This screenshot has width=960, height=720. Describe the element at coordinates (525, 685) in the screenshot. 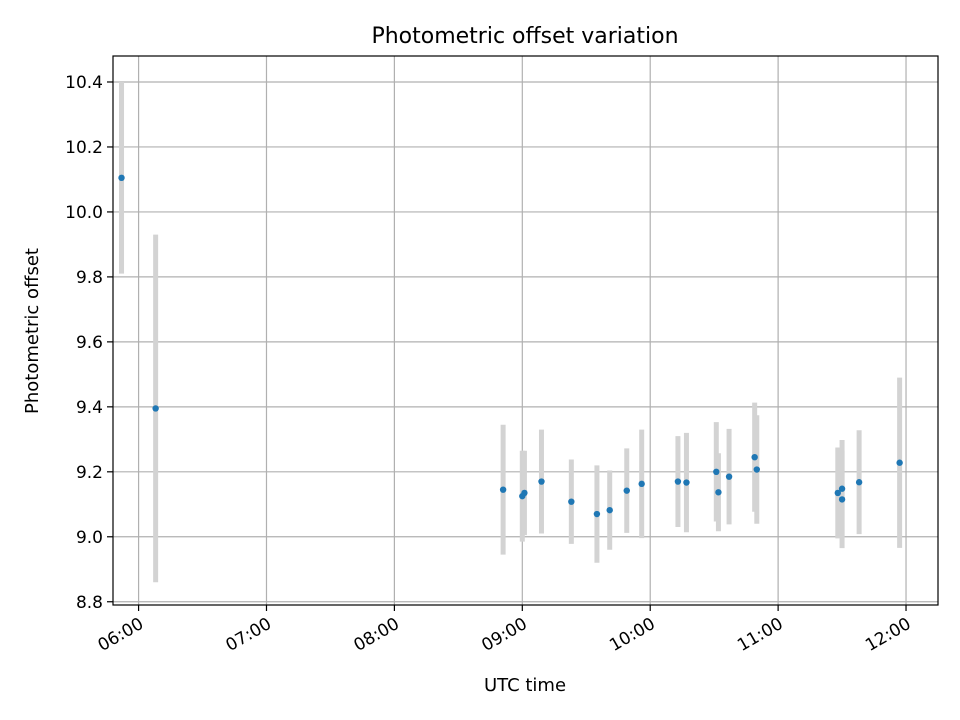

I see `x-axis-label: UTC time` at that location.